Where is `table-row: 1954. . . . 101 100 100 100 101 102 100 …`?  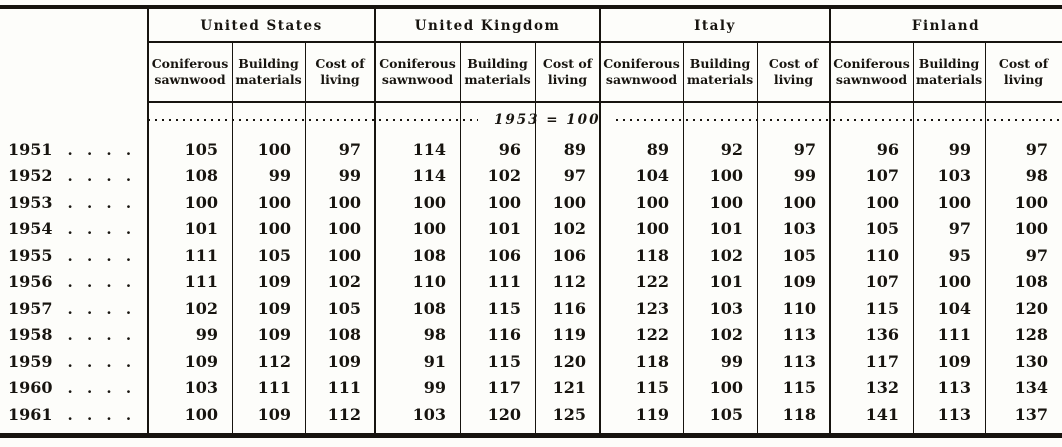
table-row: 1954. . . . 101 100 100 100 101 102 100 … is located at coordinates (531, 229).